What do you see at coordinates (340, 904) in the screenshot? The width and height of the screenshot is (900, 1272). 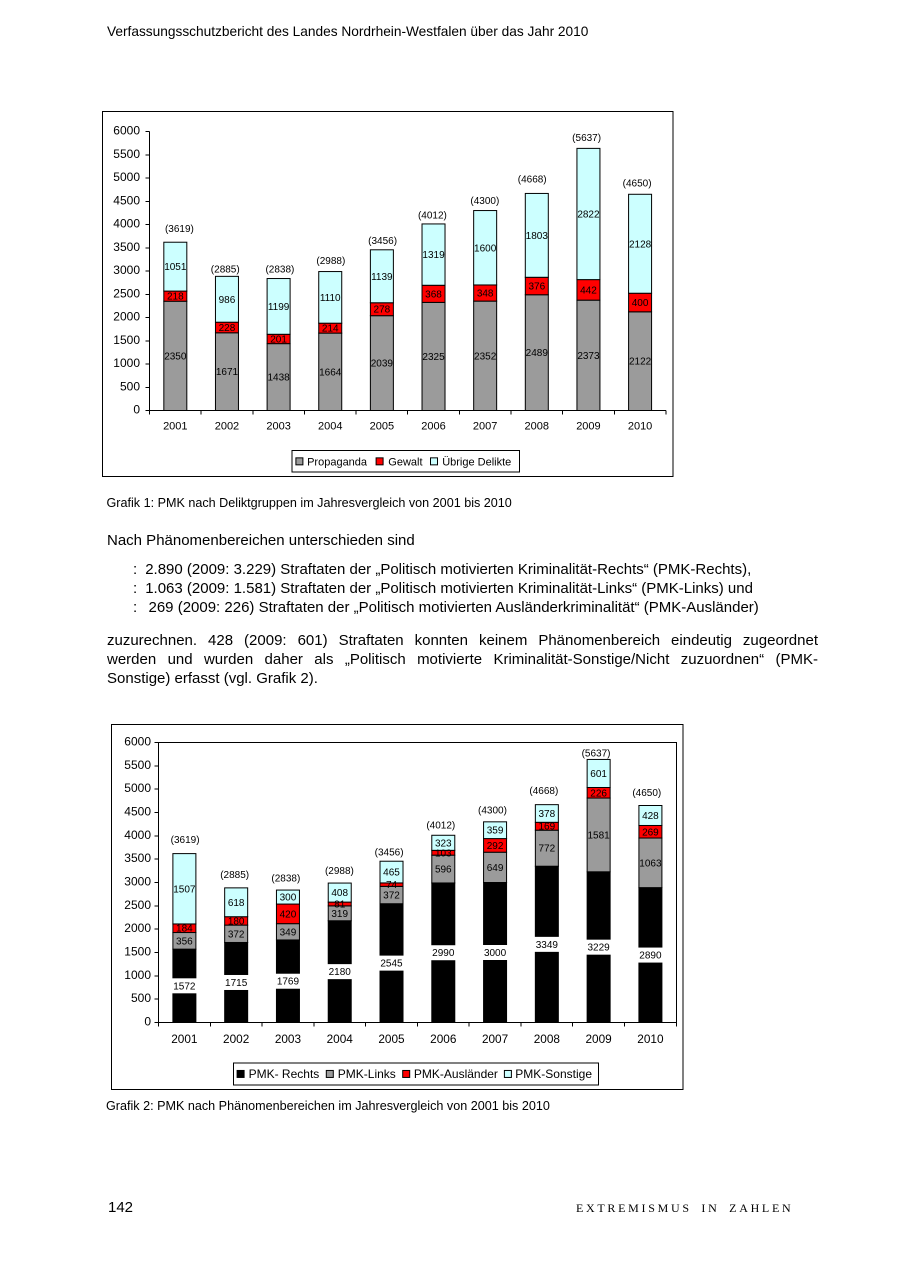 I see `svg-text: 81` at bounding box center [340, 904].